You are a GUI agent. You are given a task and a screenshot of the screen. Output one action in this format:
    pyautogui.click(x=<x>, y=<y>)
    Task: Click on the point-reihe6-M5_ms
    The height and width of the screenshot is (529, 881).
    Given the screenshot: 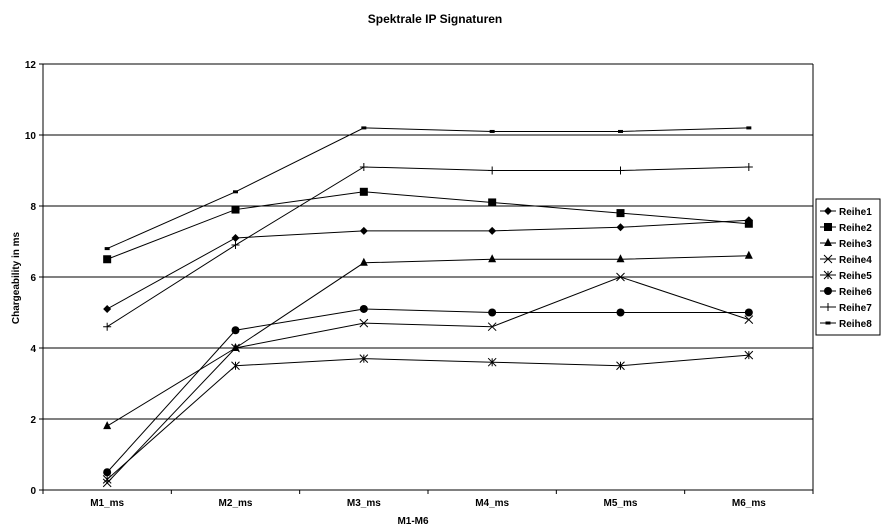 What is the action you would take?
    pyautogui.click(x=620, y=312)
    